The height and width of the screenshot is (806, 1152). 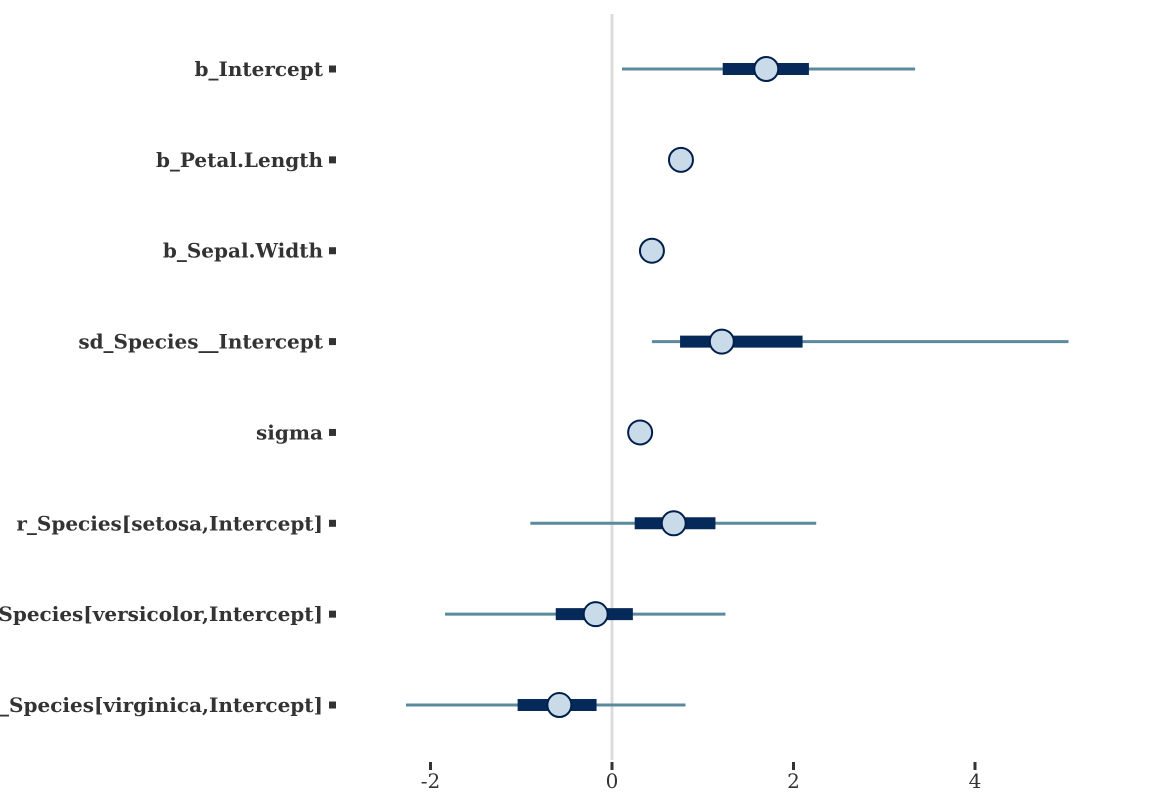 What do you see at coordinates (258, 69) in the screenshot?
I see `parameter-label: b_Intercept` at bounding box center [258, 69].